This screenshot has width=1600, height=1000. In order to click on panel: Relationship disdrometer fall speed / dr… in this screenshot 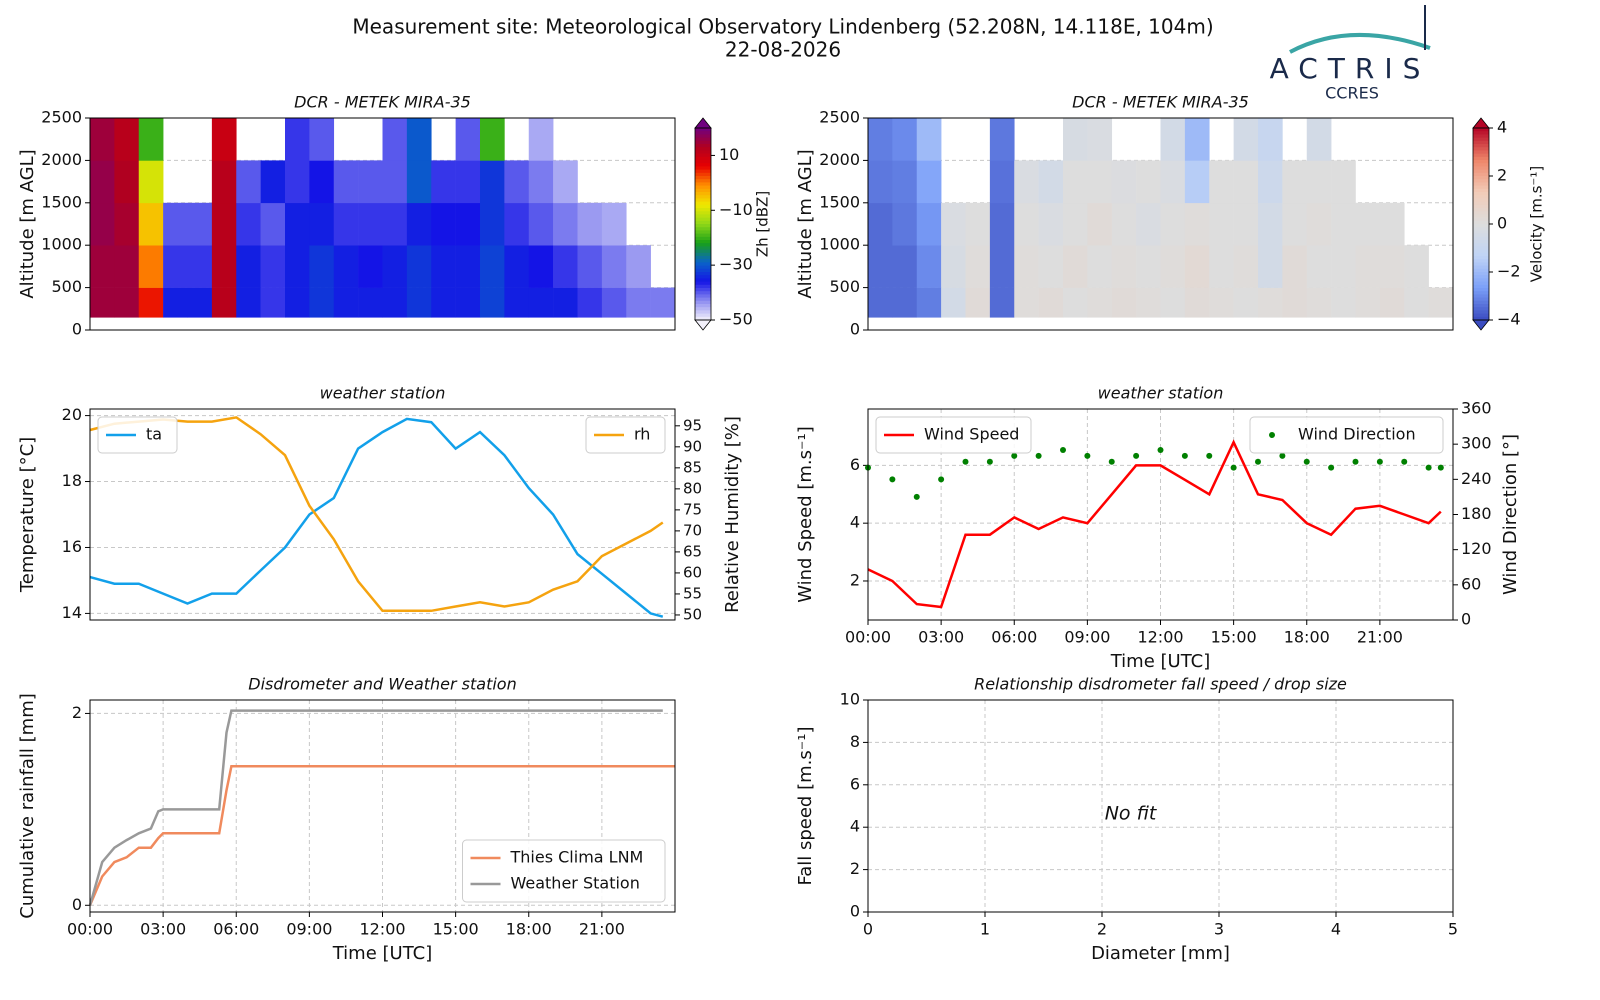, I will do `click(1126, 820)`.